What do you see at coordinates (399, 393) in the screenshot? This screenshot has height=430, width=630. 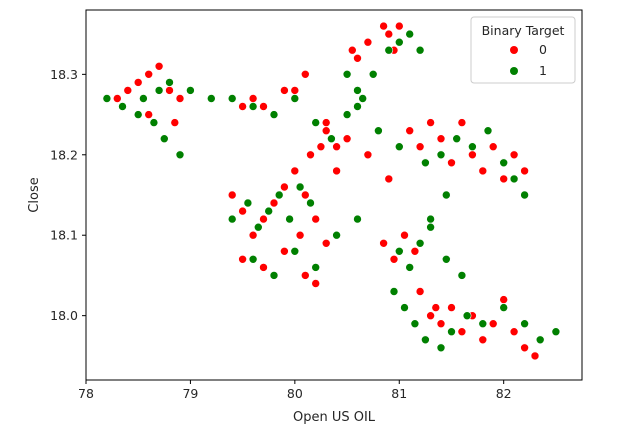 I see `x-tick-label: 81` at bounding box center [399, 393].